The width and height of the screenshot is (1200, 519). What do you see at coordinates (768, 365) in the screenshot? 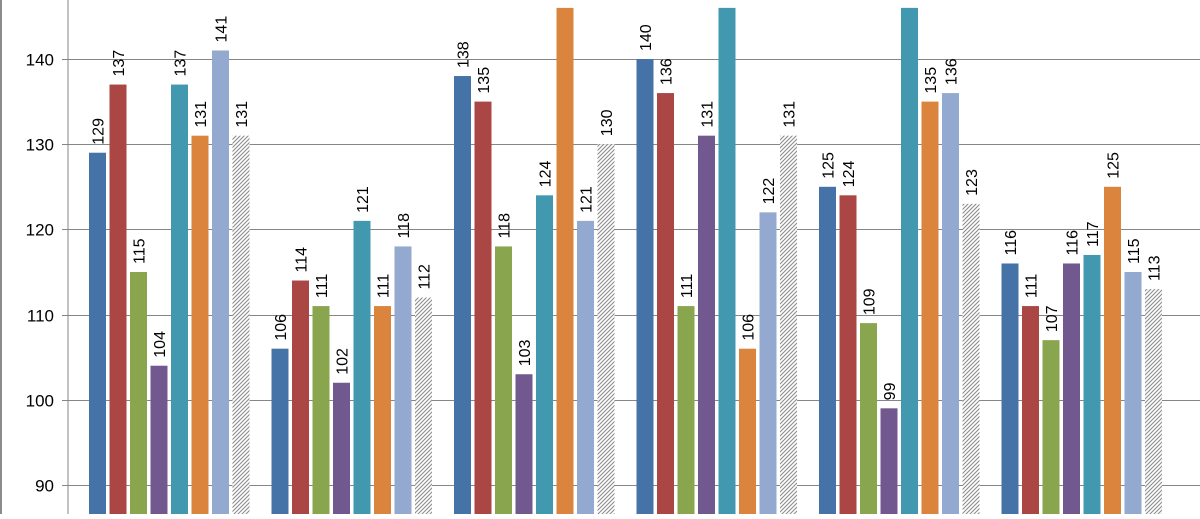
I see `bar-series7-group4` at bounding box center [768, 365].